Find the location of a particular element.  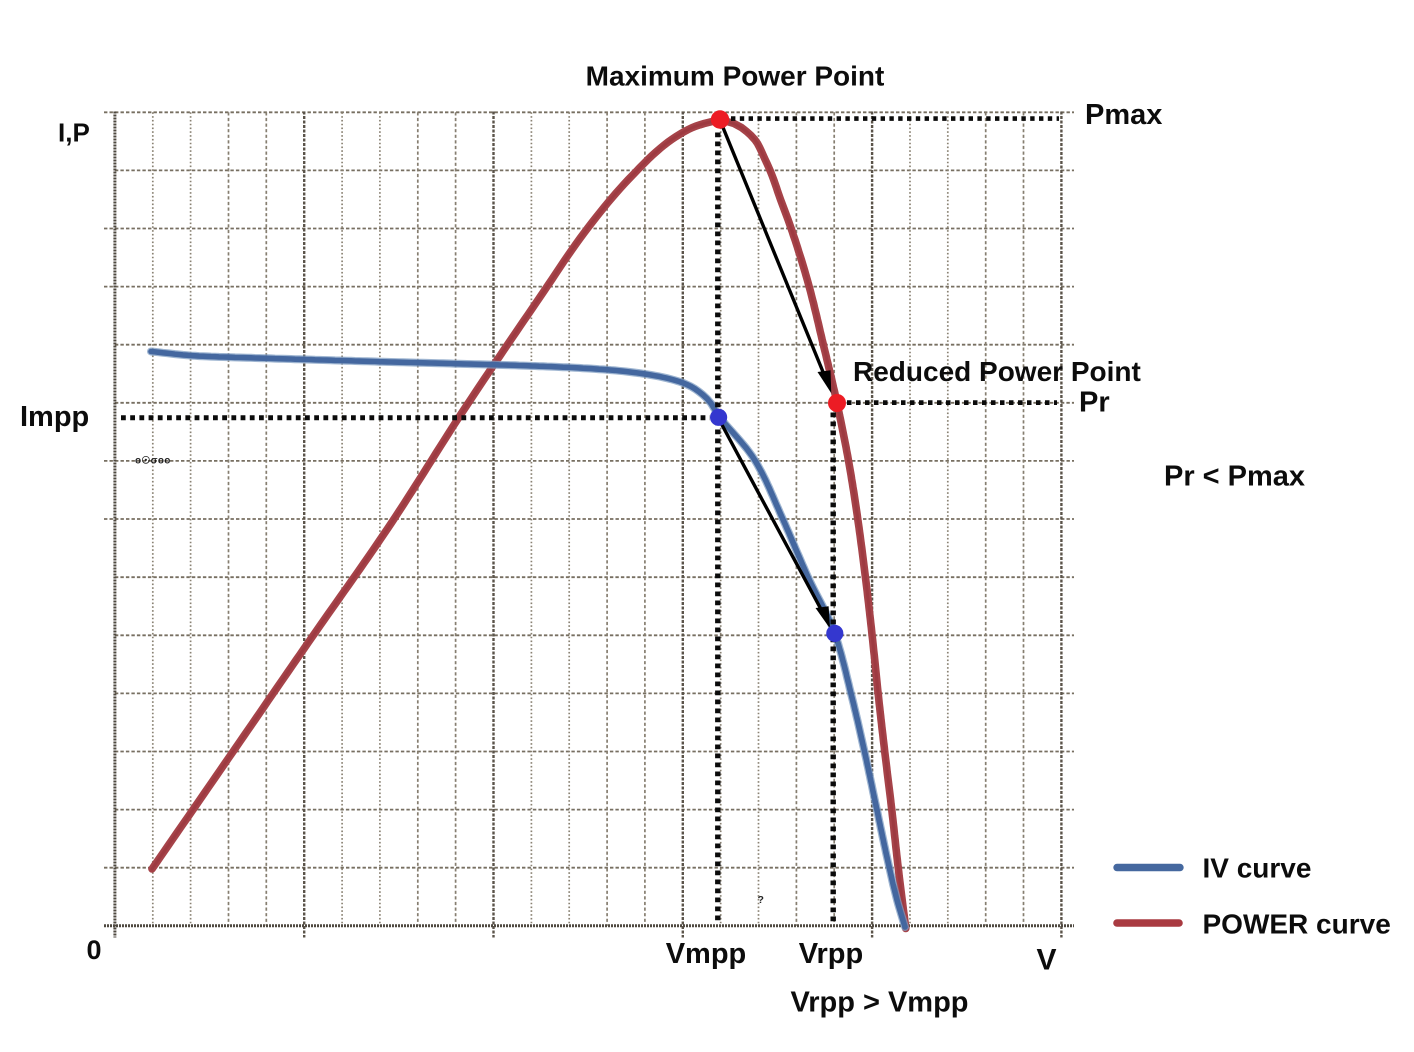

svg-text: Impp is located at coordinates (54, 417).